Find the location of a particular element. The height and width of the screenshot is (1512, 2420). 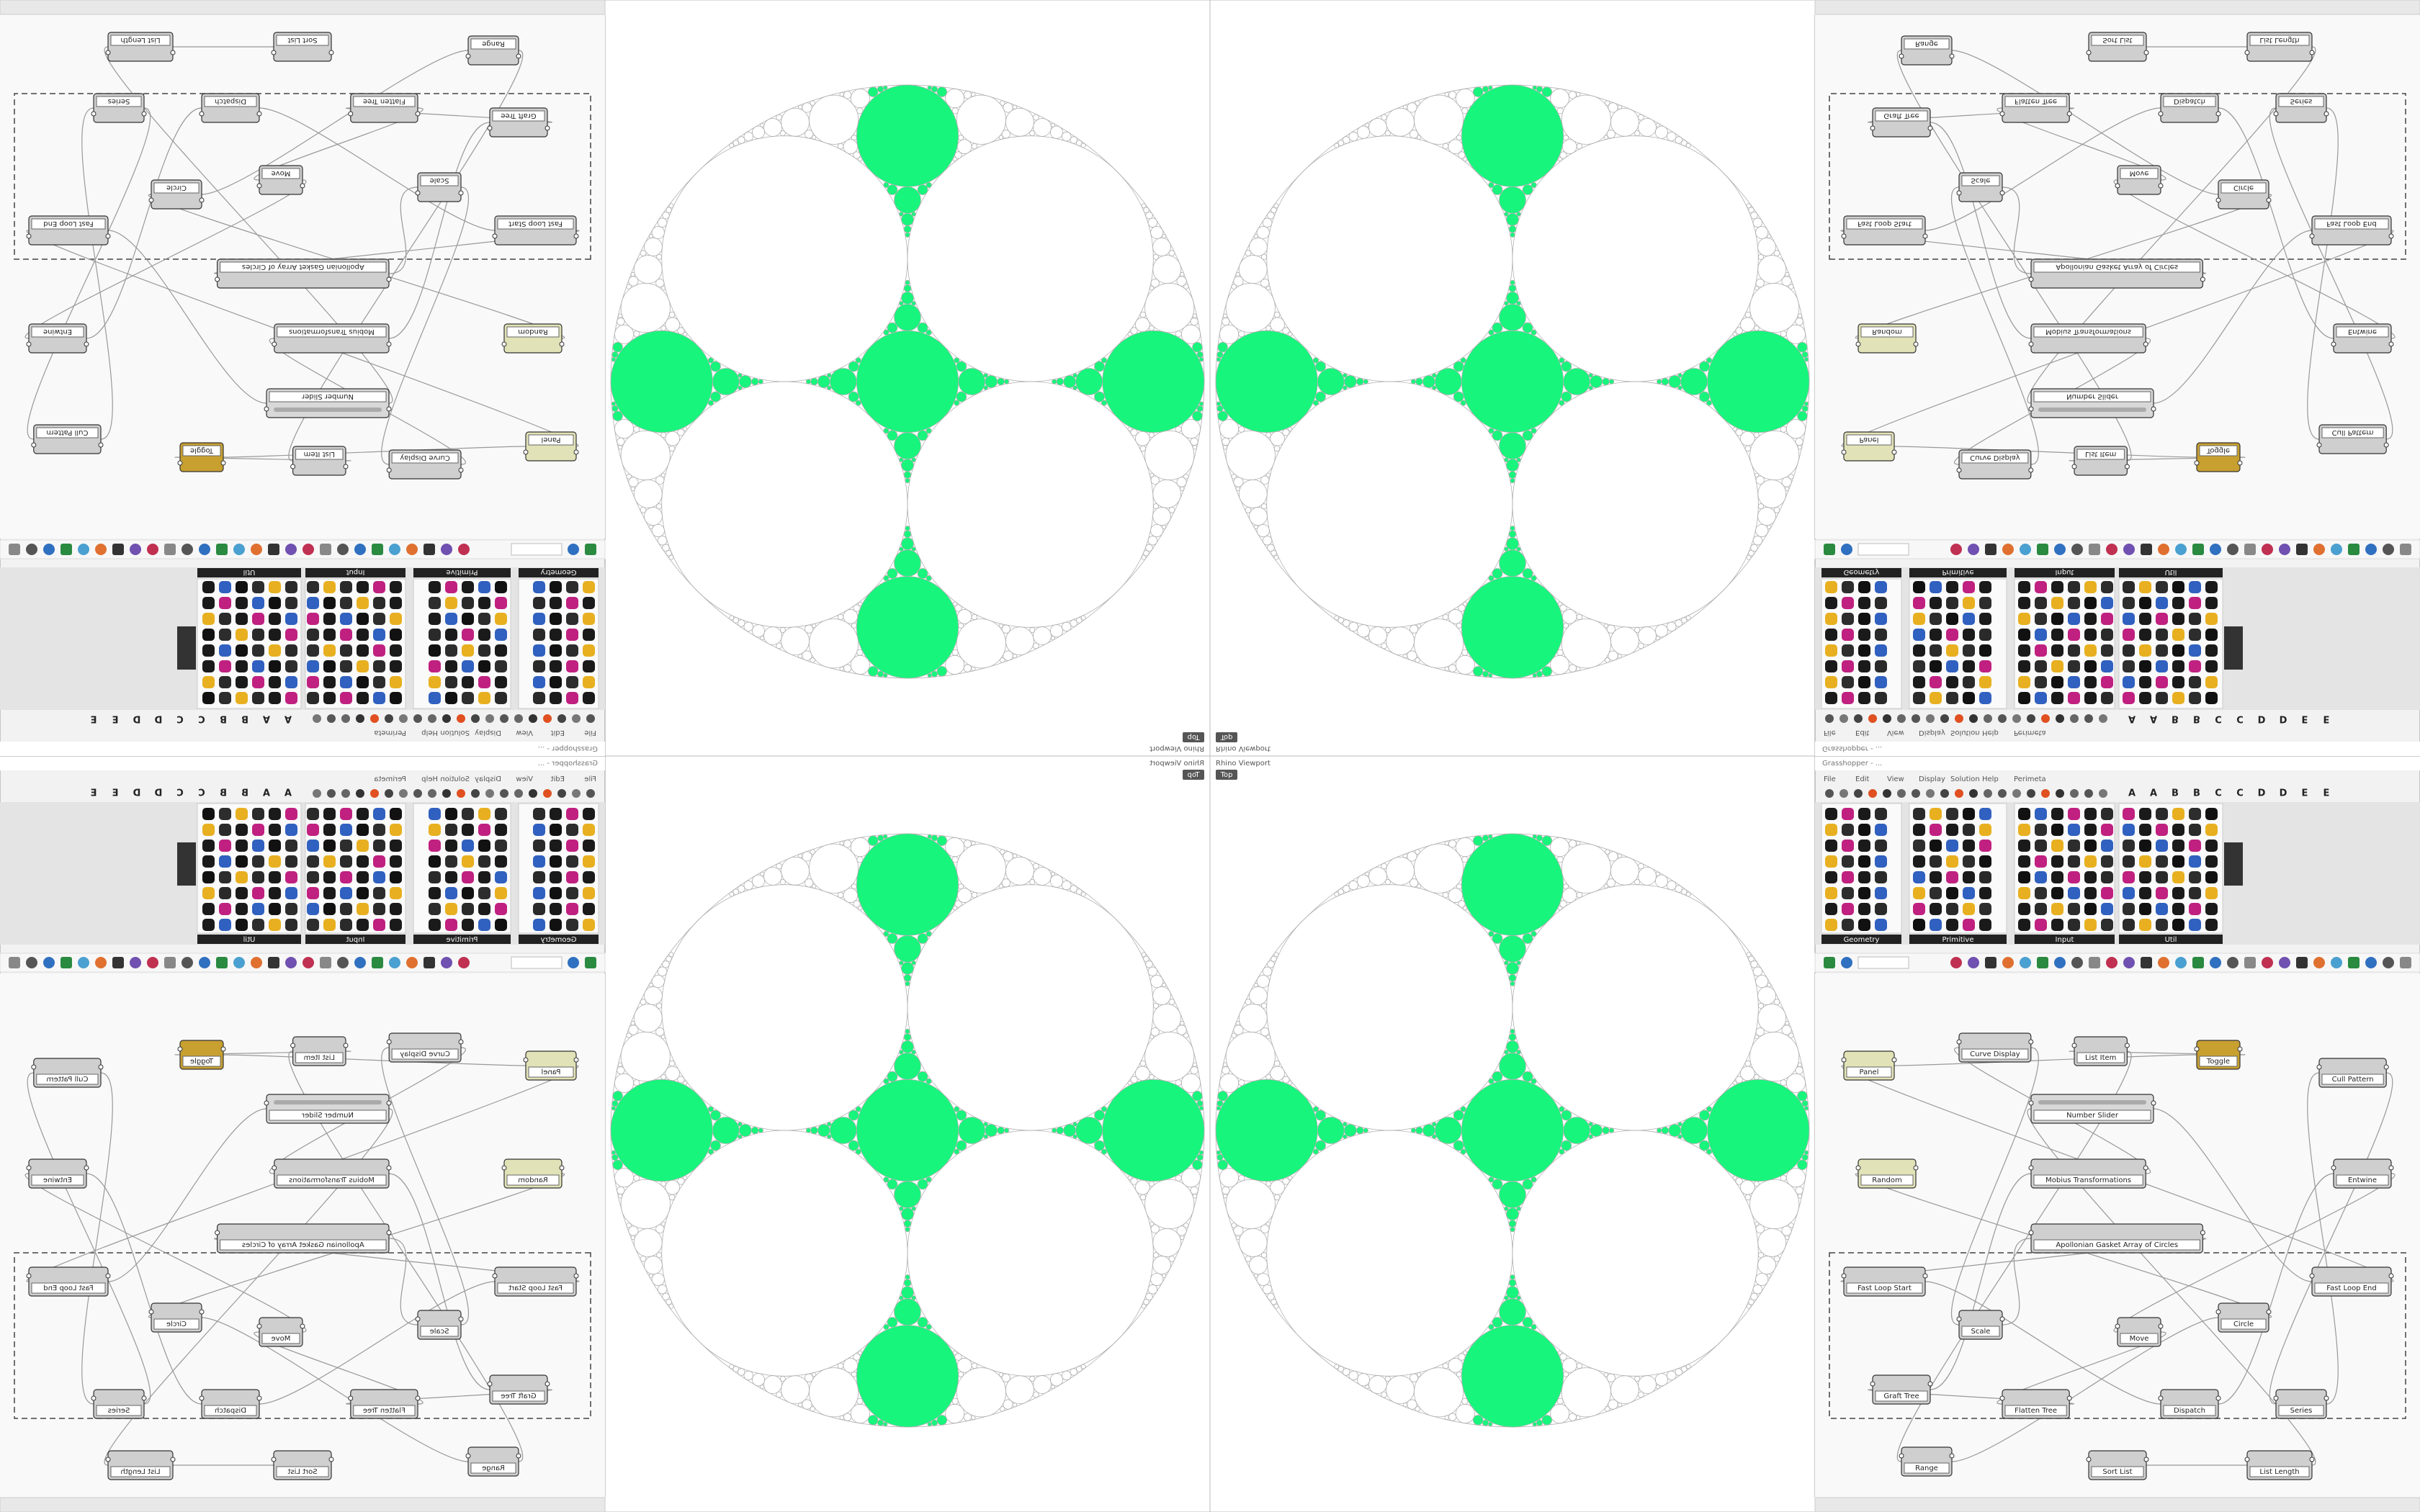

ribbon-tab: Util is located at coordinates (2171, 572).